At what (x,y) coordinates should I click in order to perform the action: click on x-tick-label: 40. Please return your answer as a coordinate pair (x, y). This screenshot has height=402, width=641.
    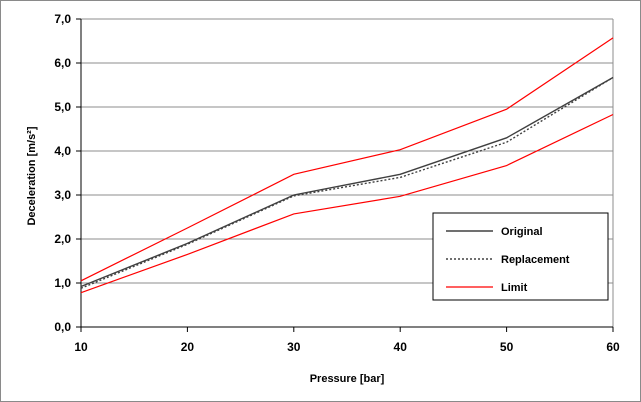
    Looking at the image, I should click on (401, 347).